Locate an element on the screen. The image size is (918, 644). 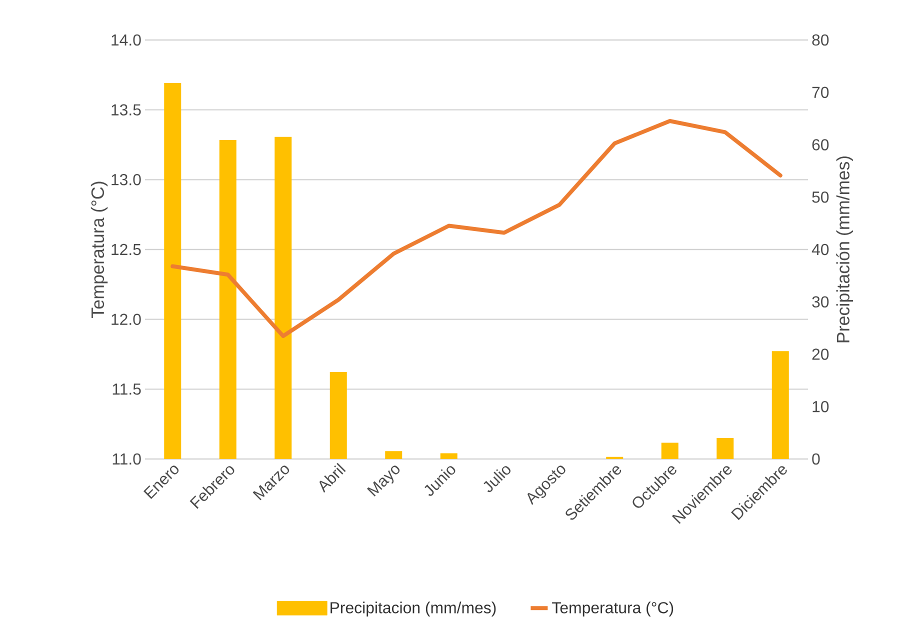
y2-axis-title: Precipitación (mm/mes) is located at coordinates (845, 249).